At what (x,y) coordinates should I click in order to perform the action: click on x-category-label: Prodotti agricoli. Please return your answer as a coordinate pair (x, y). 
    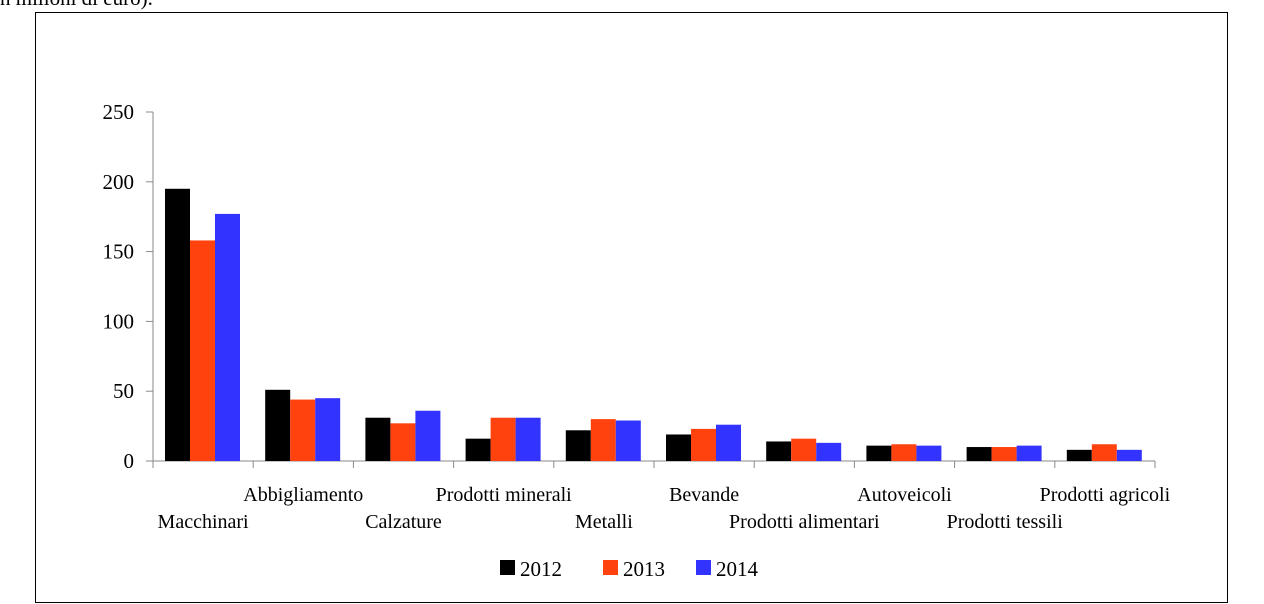
    Looking at the image, I should click on (1105, 495).